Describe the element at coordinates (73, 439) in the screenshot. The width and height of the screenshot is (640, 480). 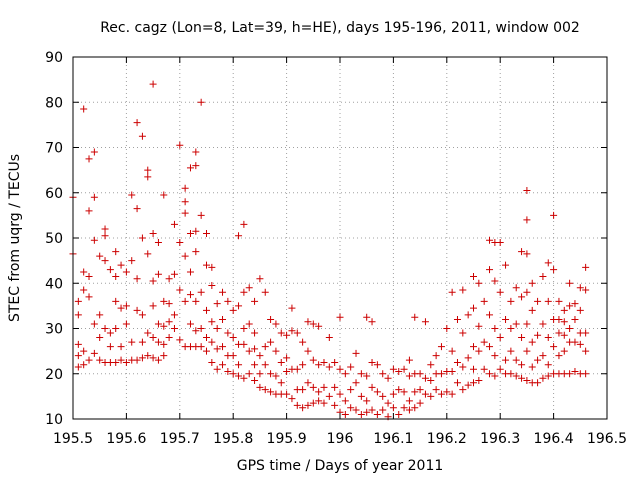
I see `x-tick-label: 195.5` at that location.